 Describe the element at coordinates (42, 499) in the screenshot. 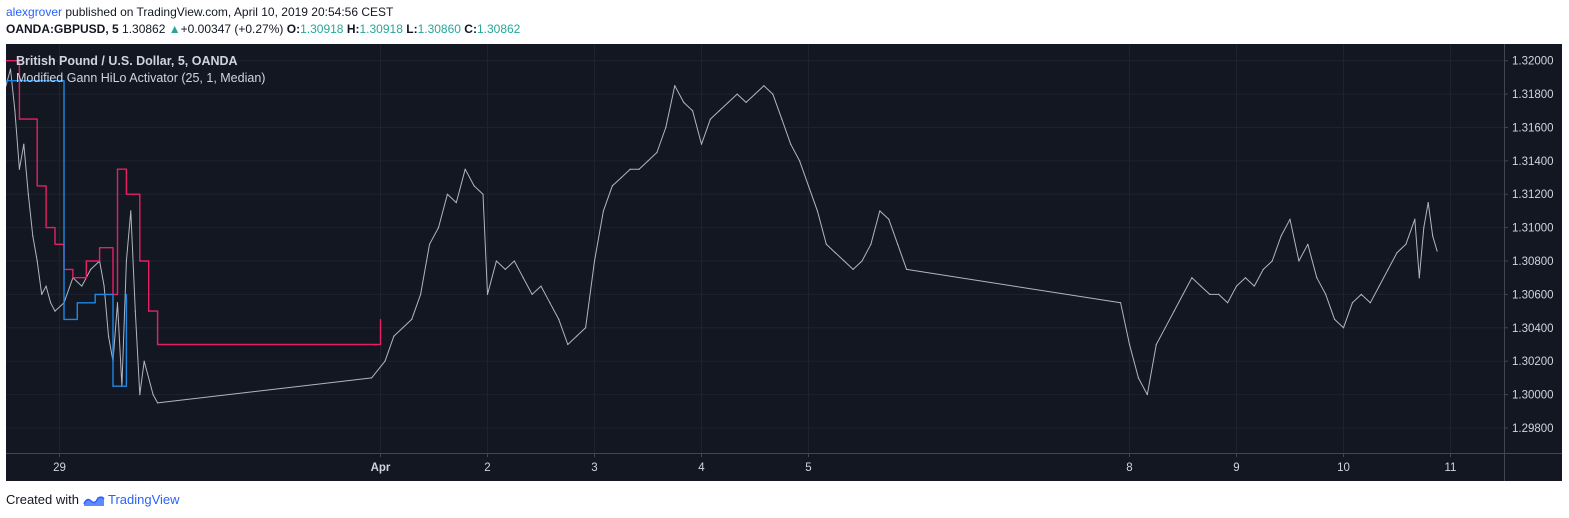

I see `created-with-label: Created with` at that location.